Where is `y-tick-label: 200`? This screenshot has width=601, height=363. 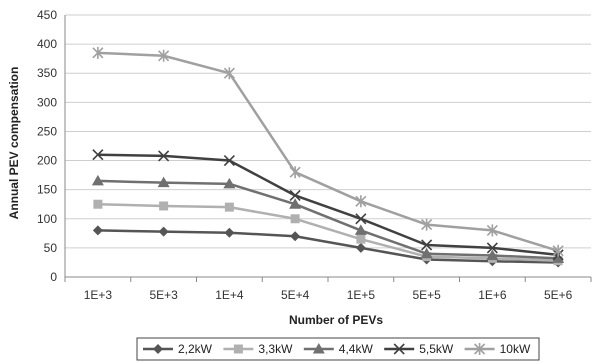
y-tick-label: 200 is located at coordinates (47, 161).